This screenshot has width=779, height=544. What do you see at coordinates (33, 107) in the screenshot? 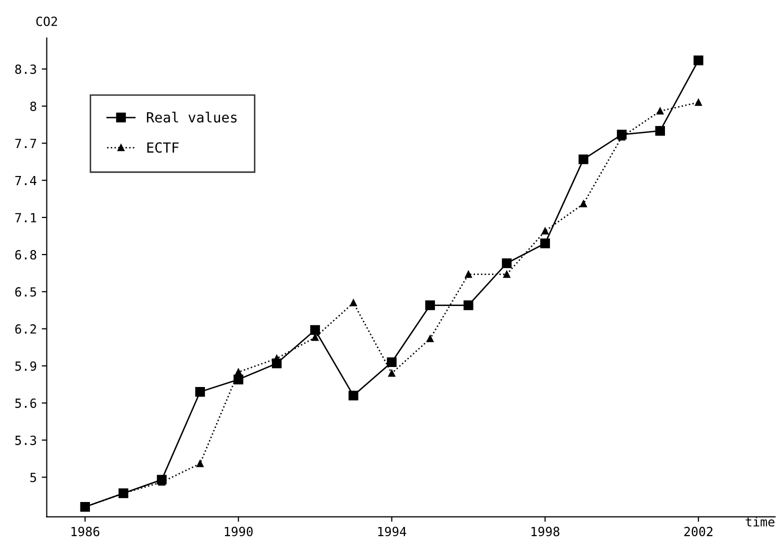
I see `y-tick-label: 8` at bounding box center [33, 107].